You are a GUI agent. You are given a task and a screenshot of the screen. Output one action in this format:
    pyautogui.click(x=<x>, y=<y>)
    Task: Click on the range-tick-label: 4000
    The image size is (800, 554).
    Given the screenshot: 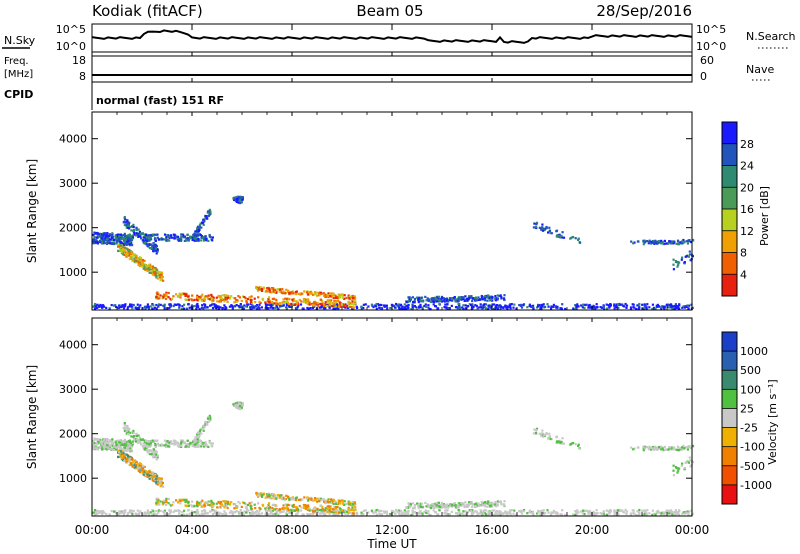 What is the action you would take?
    pyautogui.click(x=73, y=345)
    